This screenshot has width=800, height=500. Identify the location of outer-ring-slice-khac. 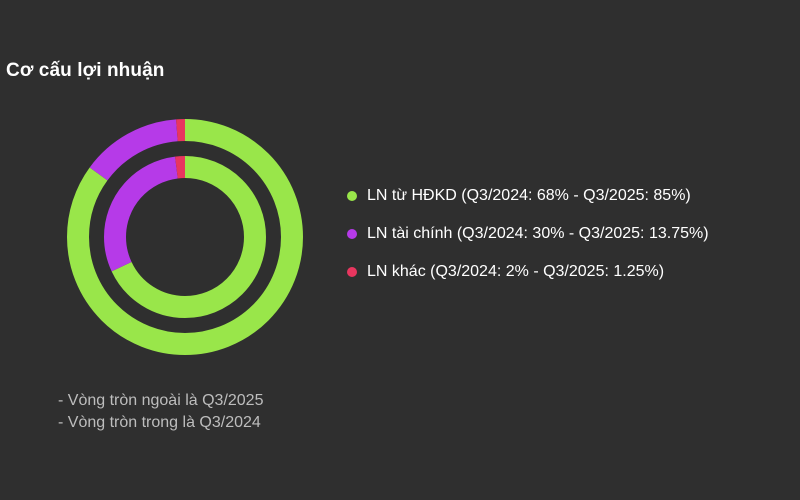
(185, 237).